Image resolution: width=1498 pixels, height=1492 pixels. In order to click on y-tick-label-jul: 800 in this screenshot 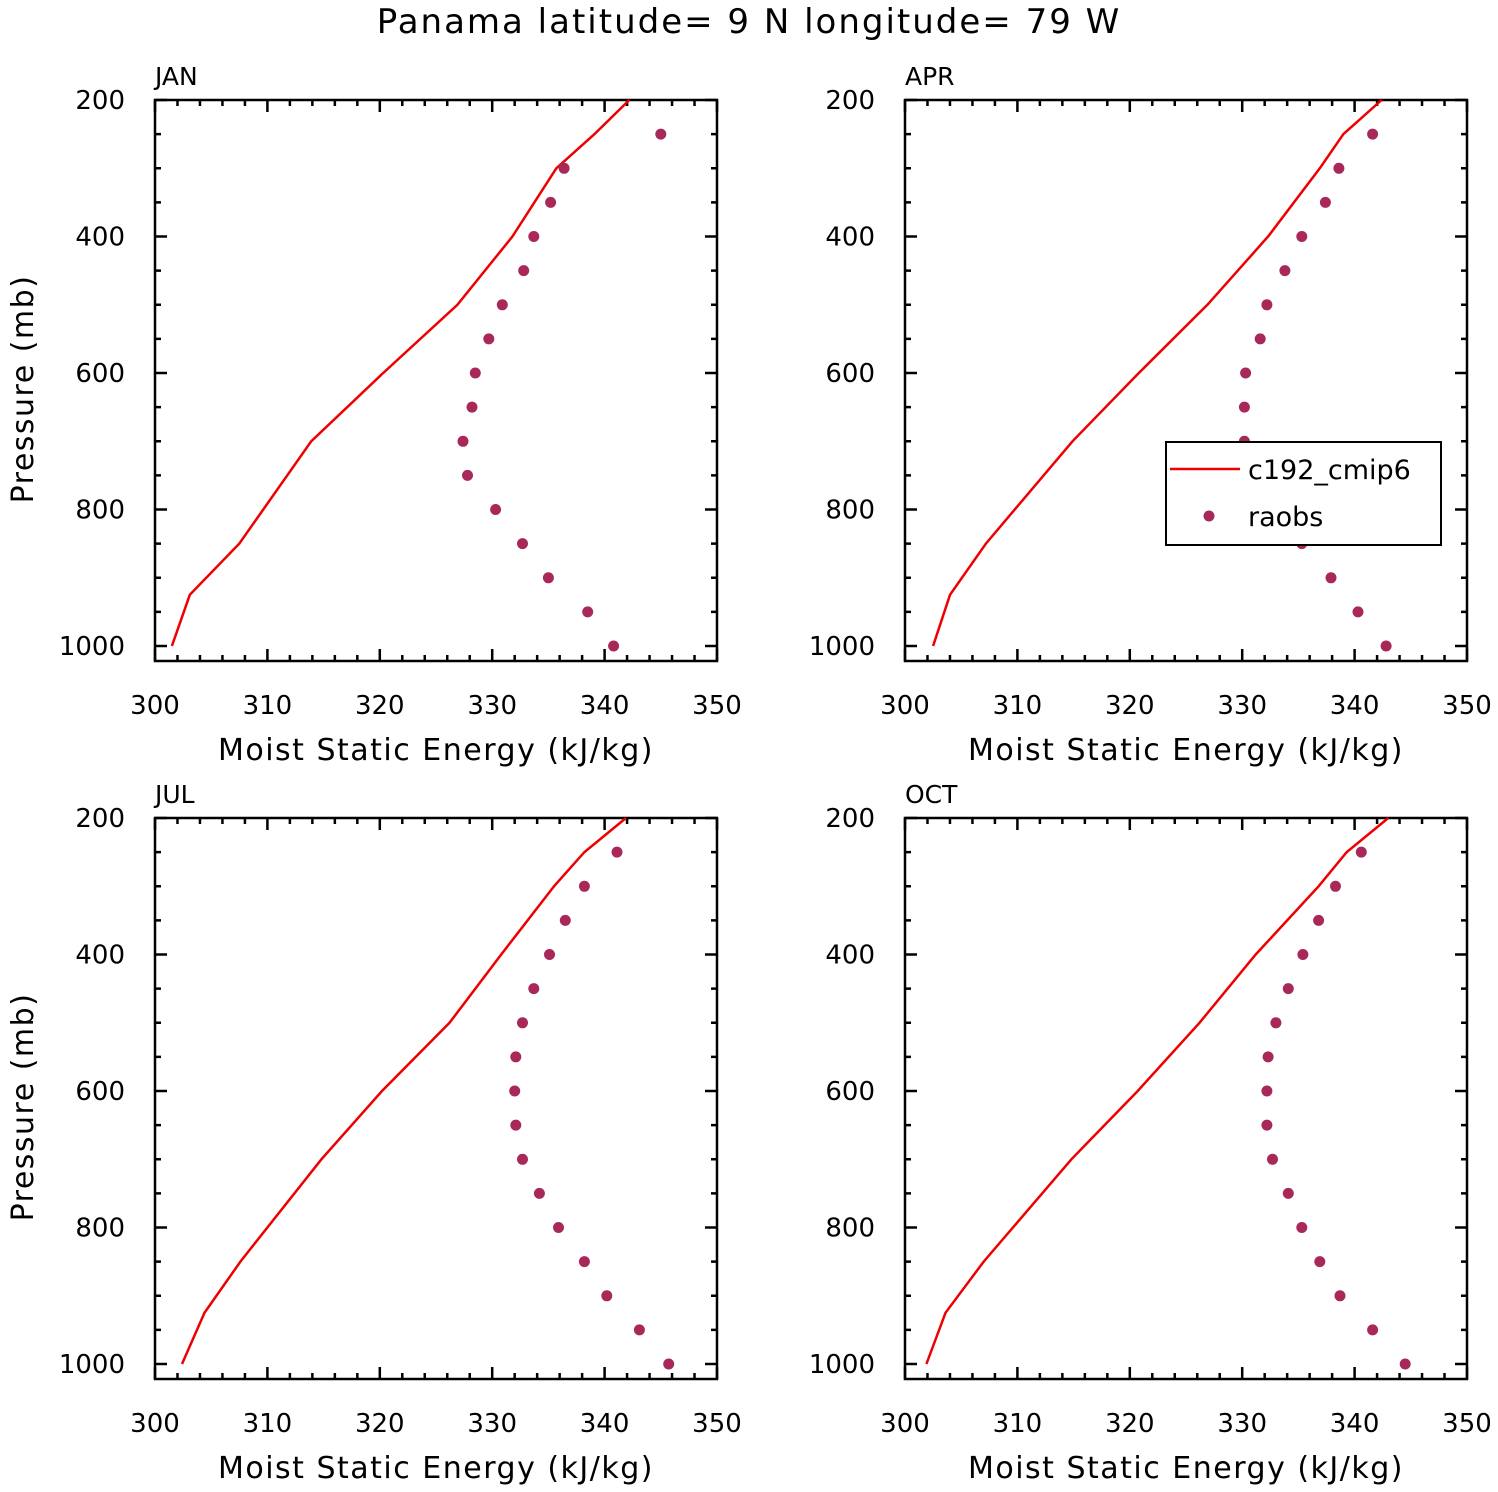, I will do `click(100, 1229)`.